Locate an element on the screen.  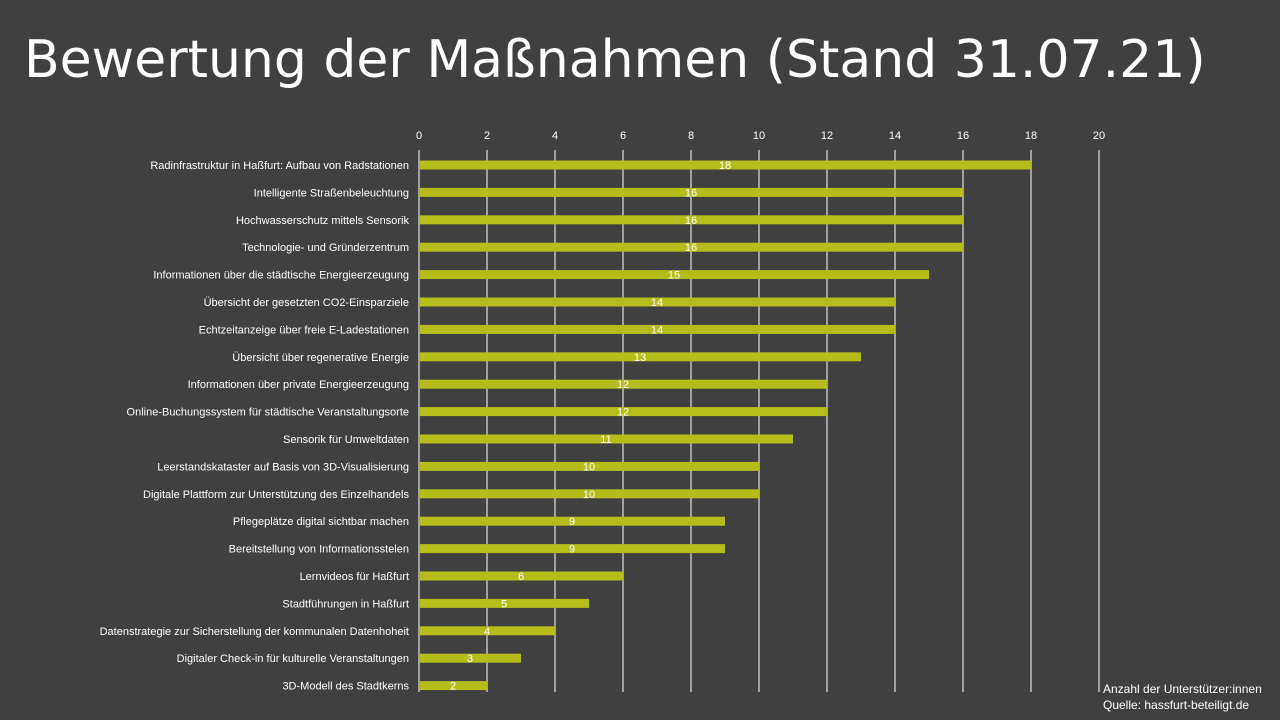
x-tick-label: 18 is located at coordinates (1031, 136).